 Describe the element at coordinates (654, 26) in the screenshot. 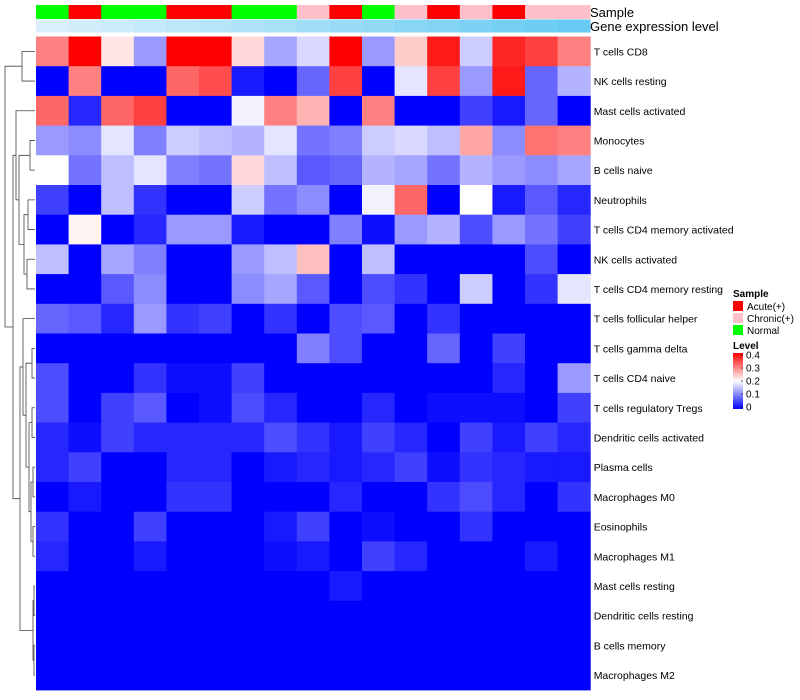

I see `track-label-expression: Gene expression level` at that location.